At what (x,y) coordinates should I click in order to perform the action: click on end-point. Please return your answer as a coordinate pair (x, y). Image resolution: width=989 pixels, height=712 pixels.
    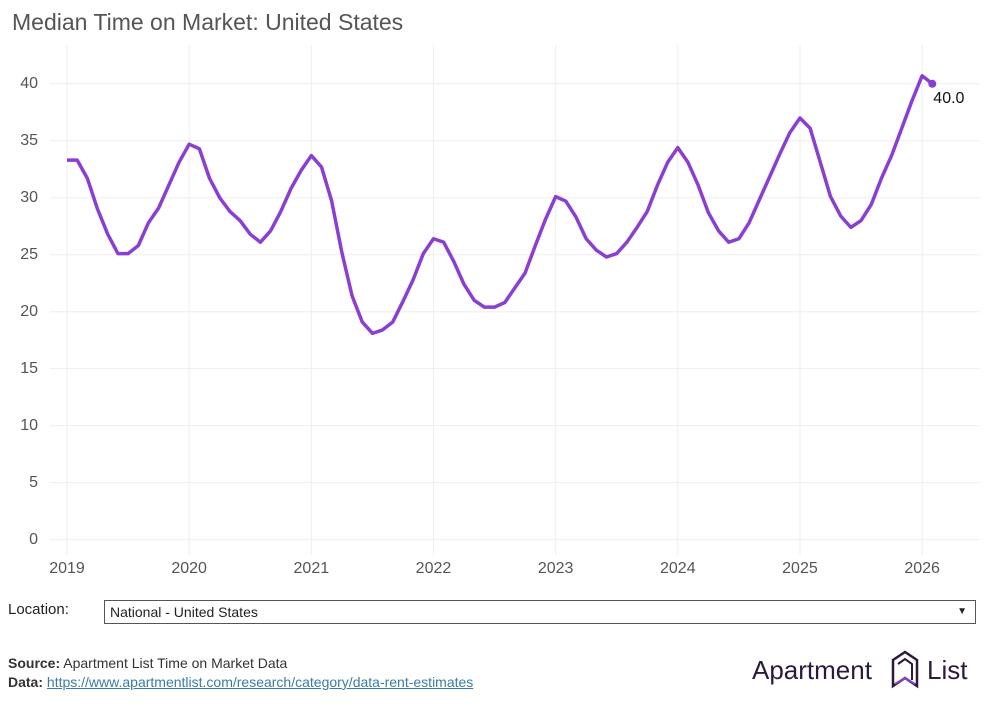
    Looking at the image, I should click on (932, 83).